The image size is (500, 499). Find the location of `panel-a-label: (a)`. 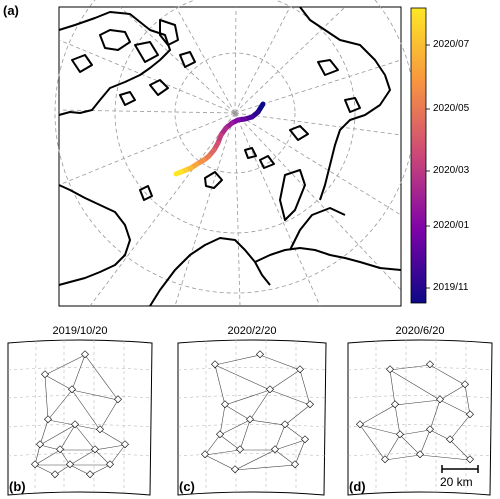

panel-a-label: (a) is located at coordinates (11, 10).